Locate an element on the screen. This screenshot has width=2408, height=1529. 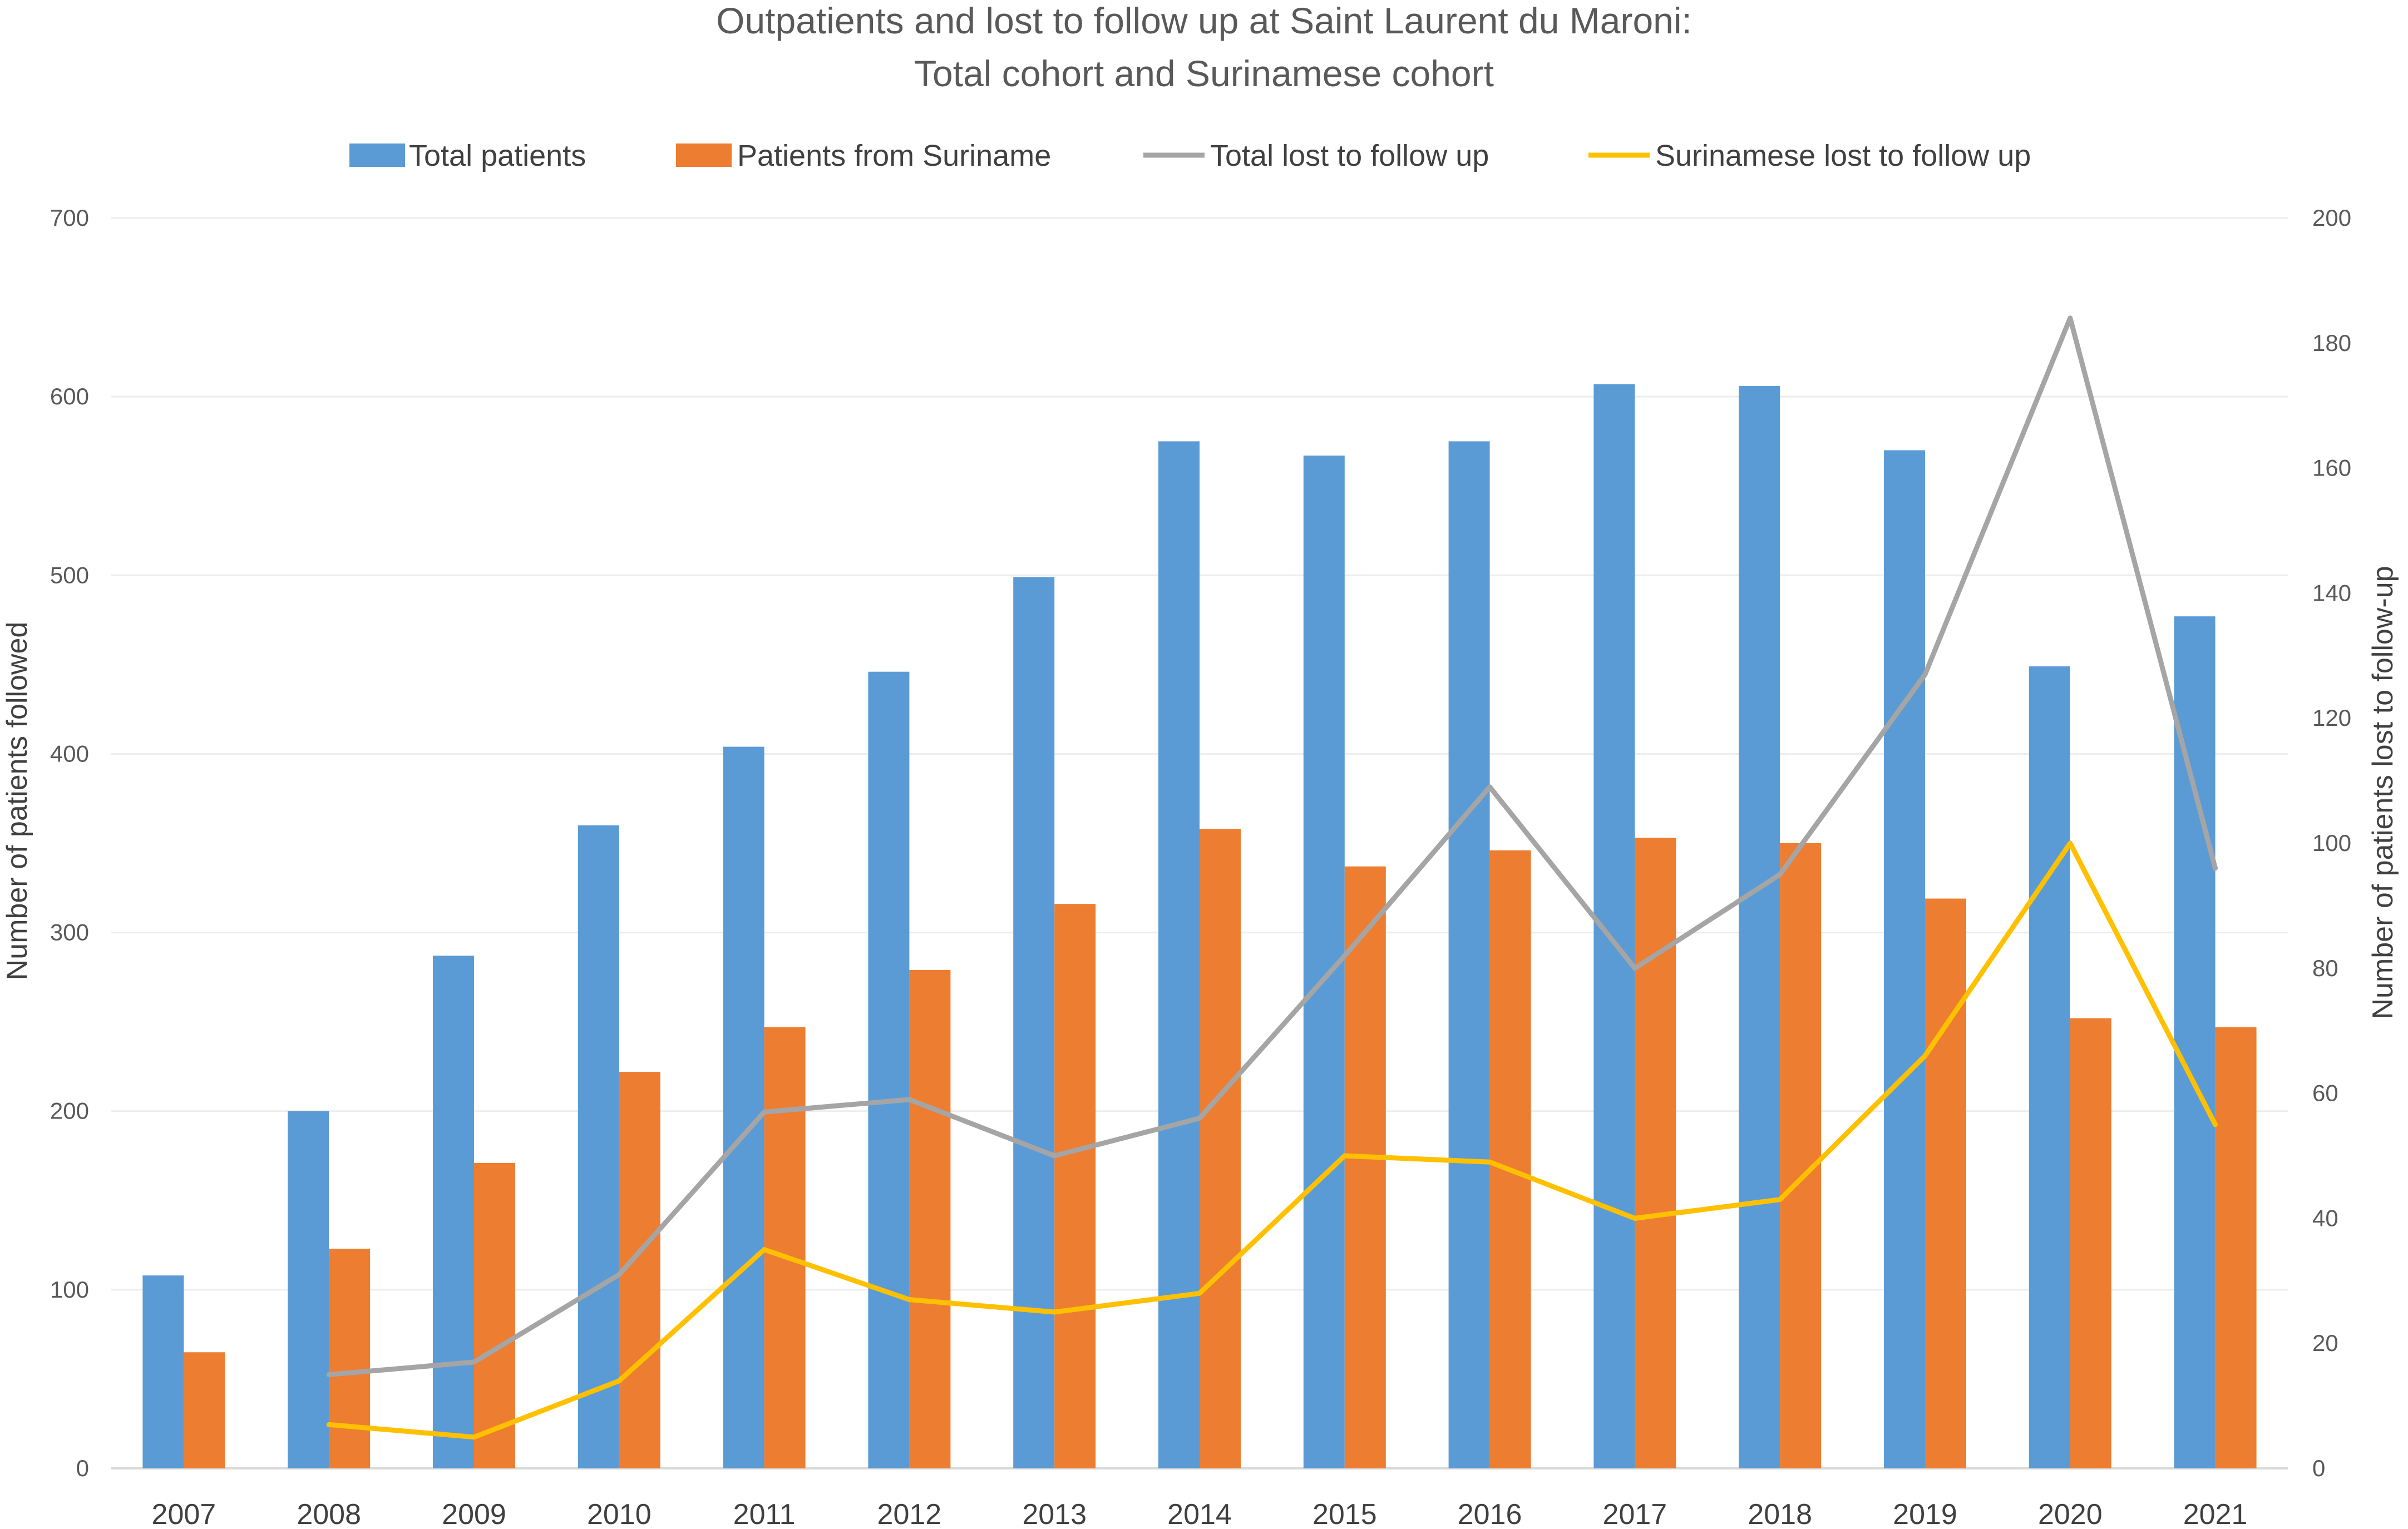
y-tick-label: 300 is located at coordinates (69, 933).